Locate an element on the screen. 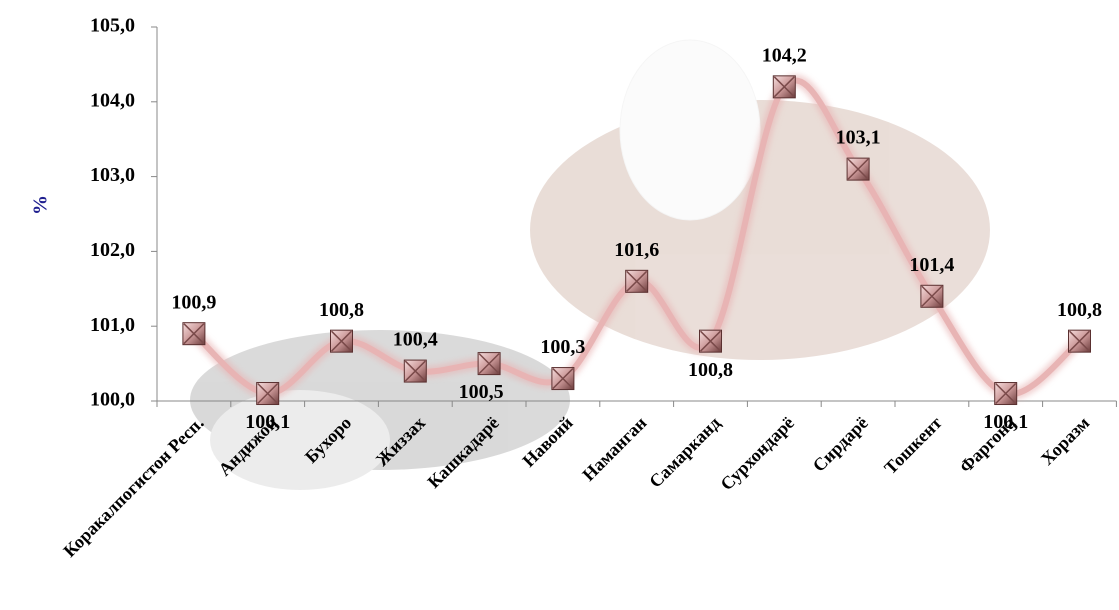 The width and height of the screenshot is (1119, 610). x-tick-label: Наманган is located at coordinates (614, 449).